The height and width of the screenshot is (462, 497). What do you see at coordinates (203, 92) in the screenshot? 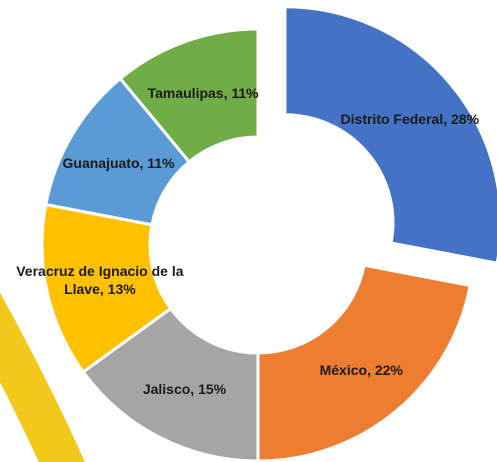
I see `data-label: Tamaulipas, 11%` at bounding box center [203, 92].